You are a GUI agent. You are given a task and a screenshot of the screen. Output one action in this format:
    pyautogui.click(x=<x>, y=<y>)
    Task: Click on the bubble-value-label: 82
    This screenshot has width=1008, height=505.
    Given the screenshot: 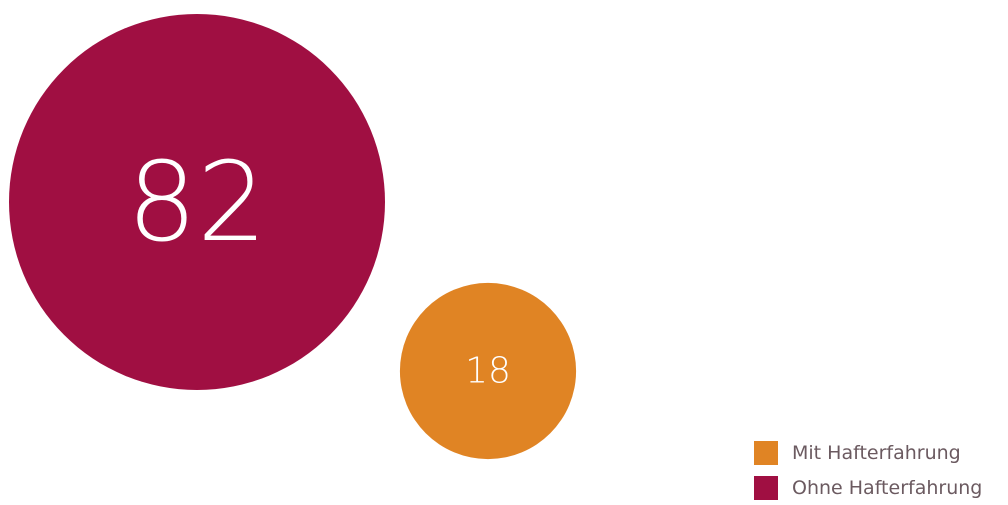 What is the action you would take?
    pyautogui.click(x=197, y=202)
    